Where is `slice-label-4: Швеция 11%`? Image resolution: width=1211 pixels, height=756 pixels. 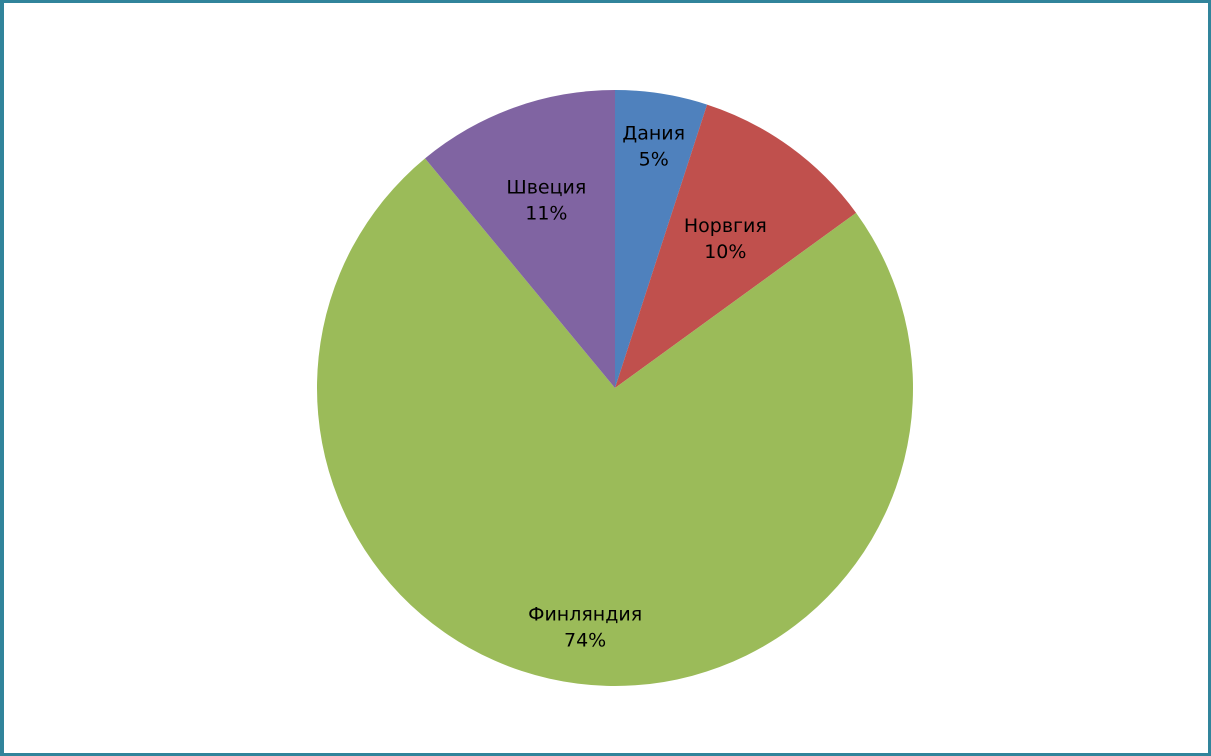 slice-label-4: Швеция 11% is located at coordinates (546, 200).